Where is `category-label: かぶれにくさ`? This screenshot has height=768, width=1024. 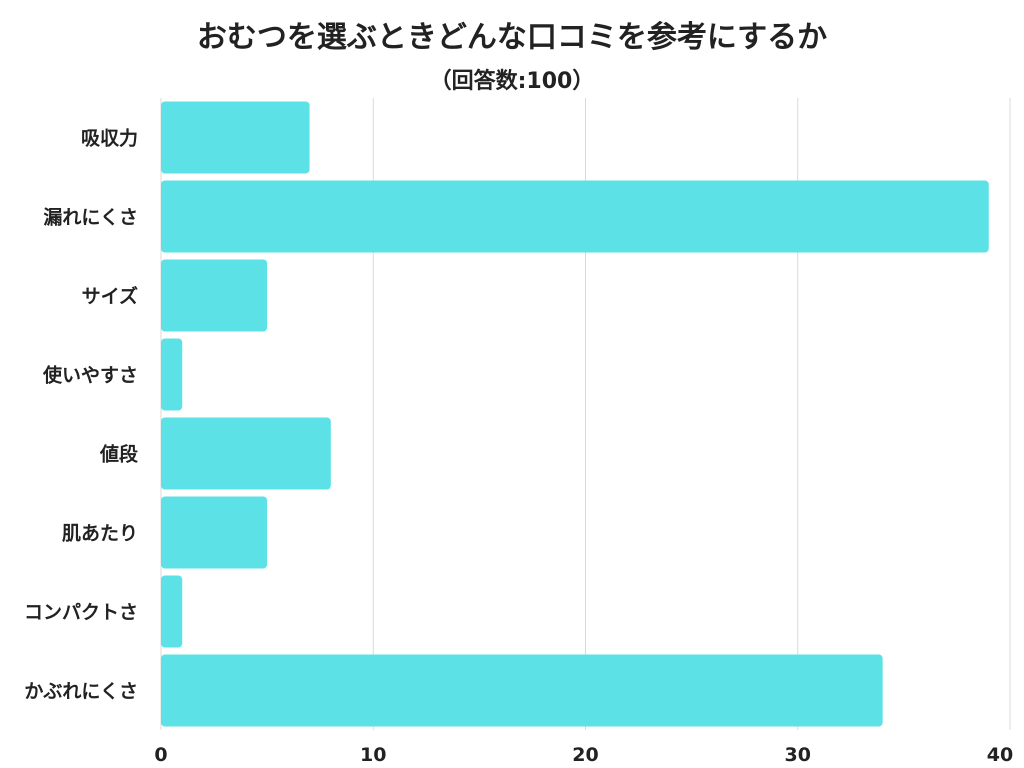
category-label: かぶれにくさ is located at coordinates (81, 692).